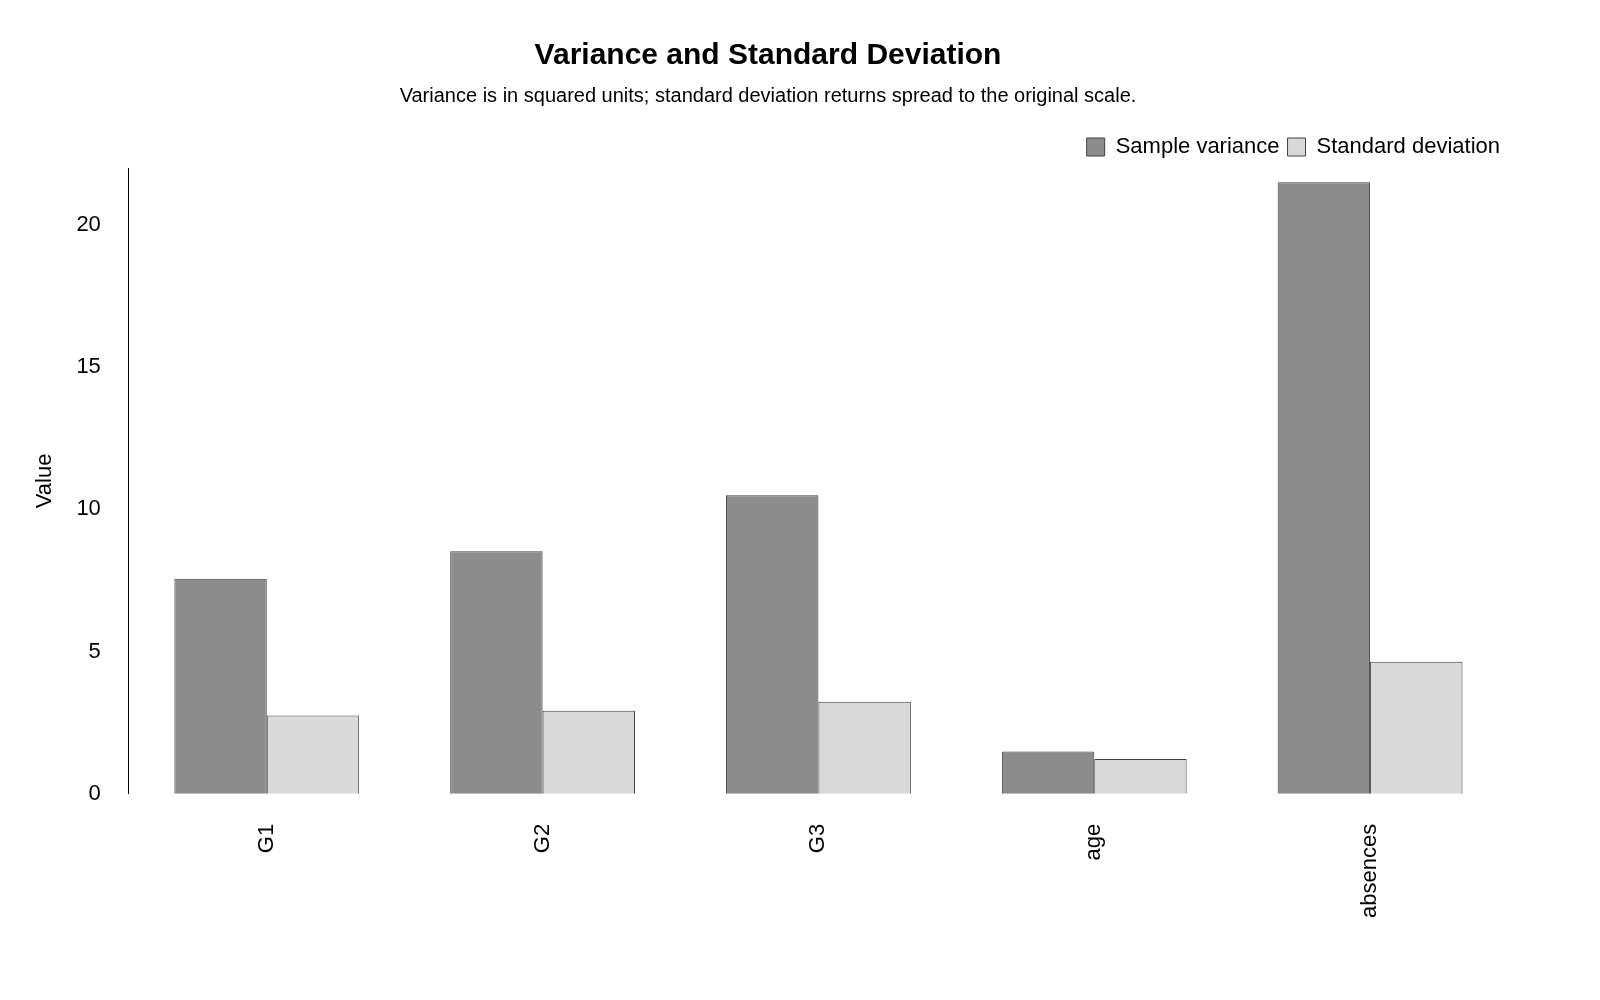  Describe the element at coordinates (768, 94) in the screenshot. I see `chart-subtitle: Variance is in squared units; standard deviation returns spread to the original scale.` at that location.